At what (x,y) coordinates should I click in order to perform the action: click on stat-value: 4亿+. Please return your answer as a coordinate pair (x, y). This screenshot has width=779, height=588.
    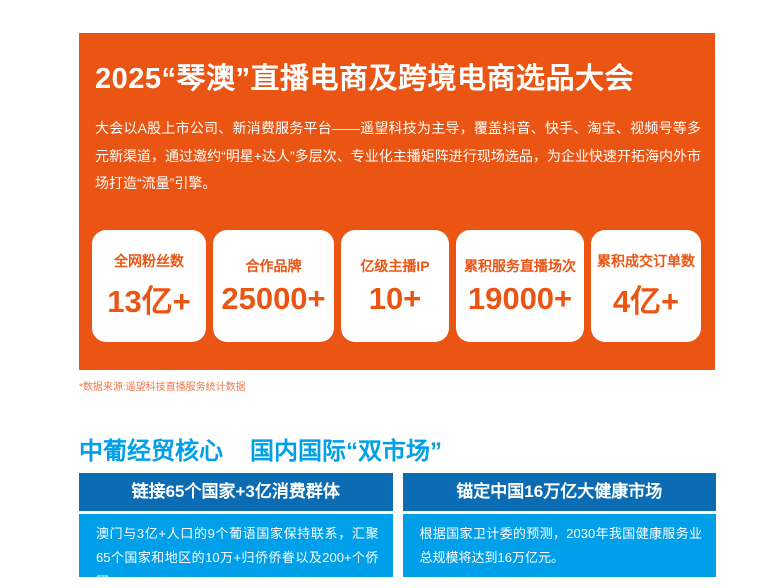
    Looking at the image, I should click on (646, 301).